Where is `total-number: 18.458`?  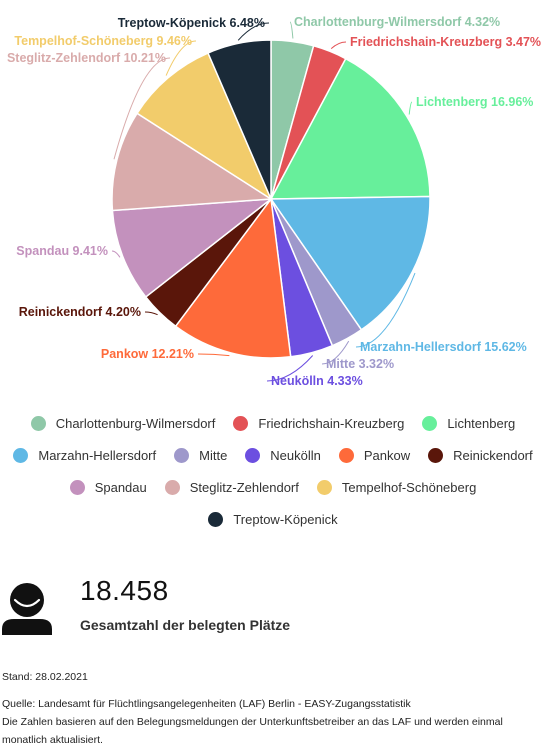
total-number: 18.458 is located at coordinates (124, 590).